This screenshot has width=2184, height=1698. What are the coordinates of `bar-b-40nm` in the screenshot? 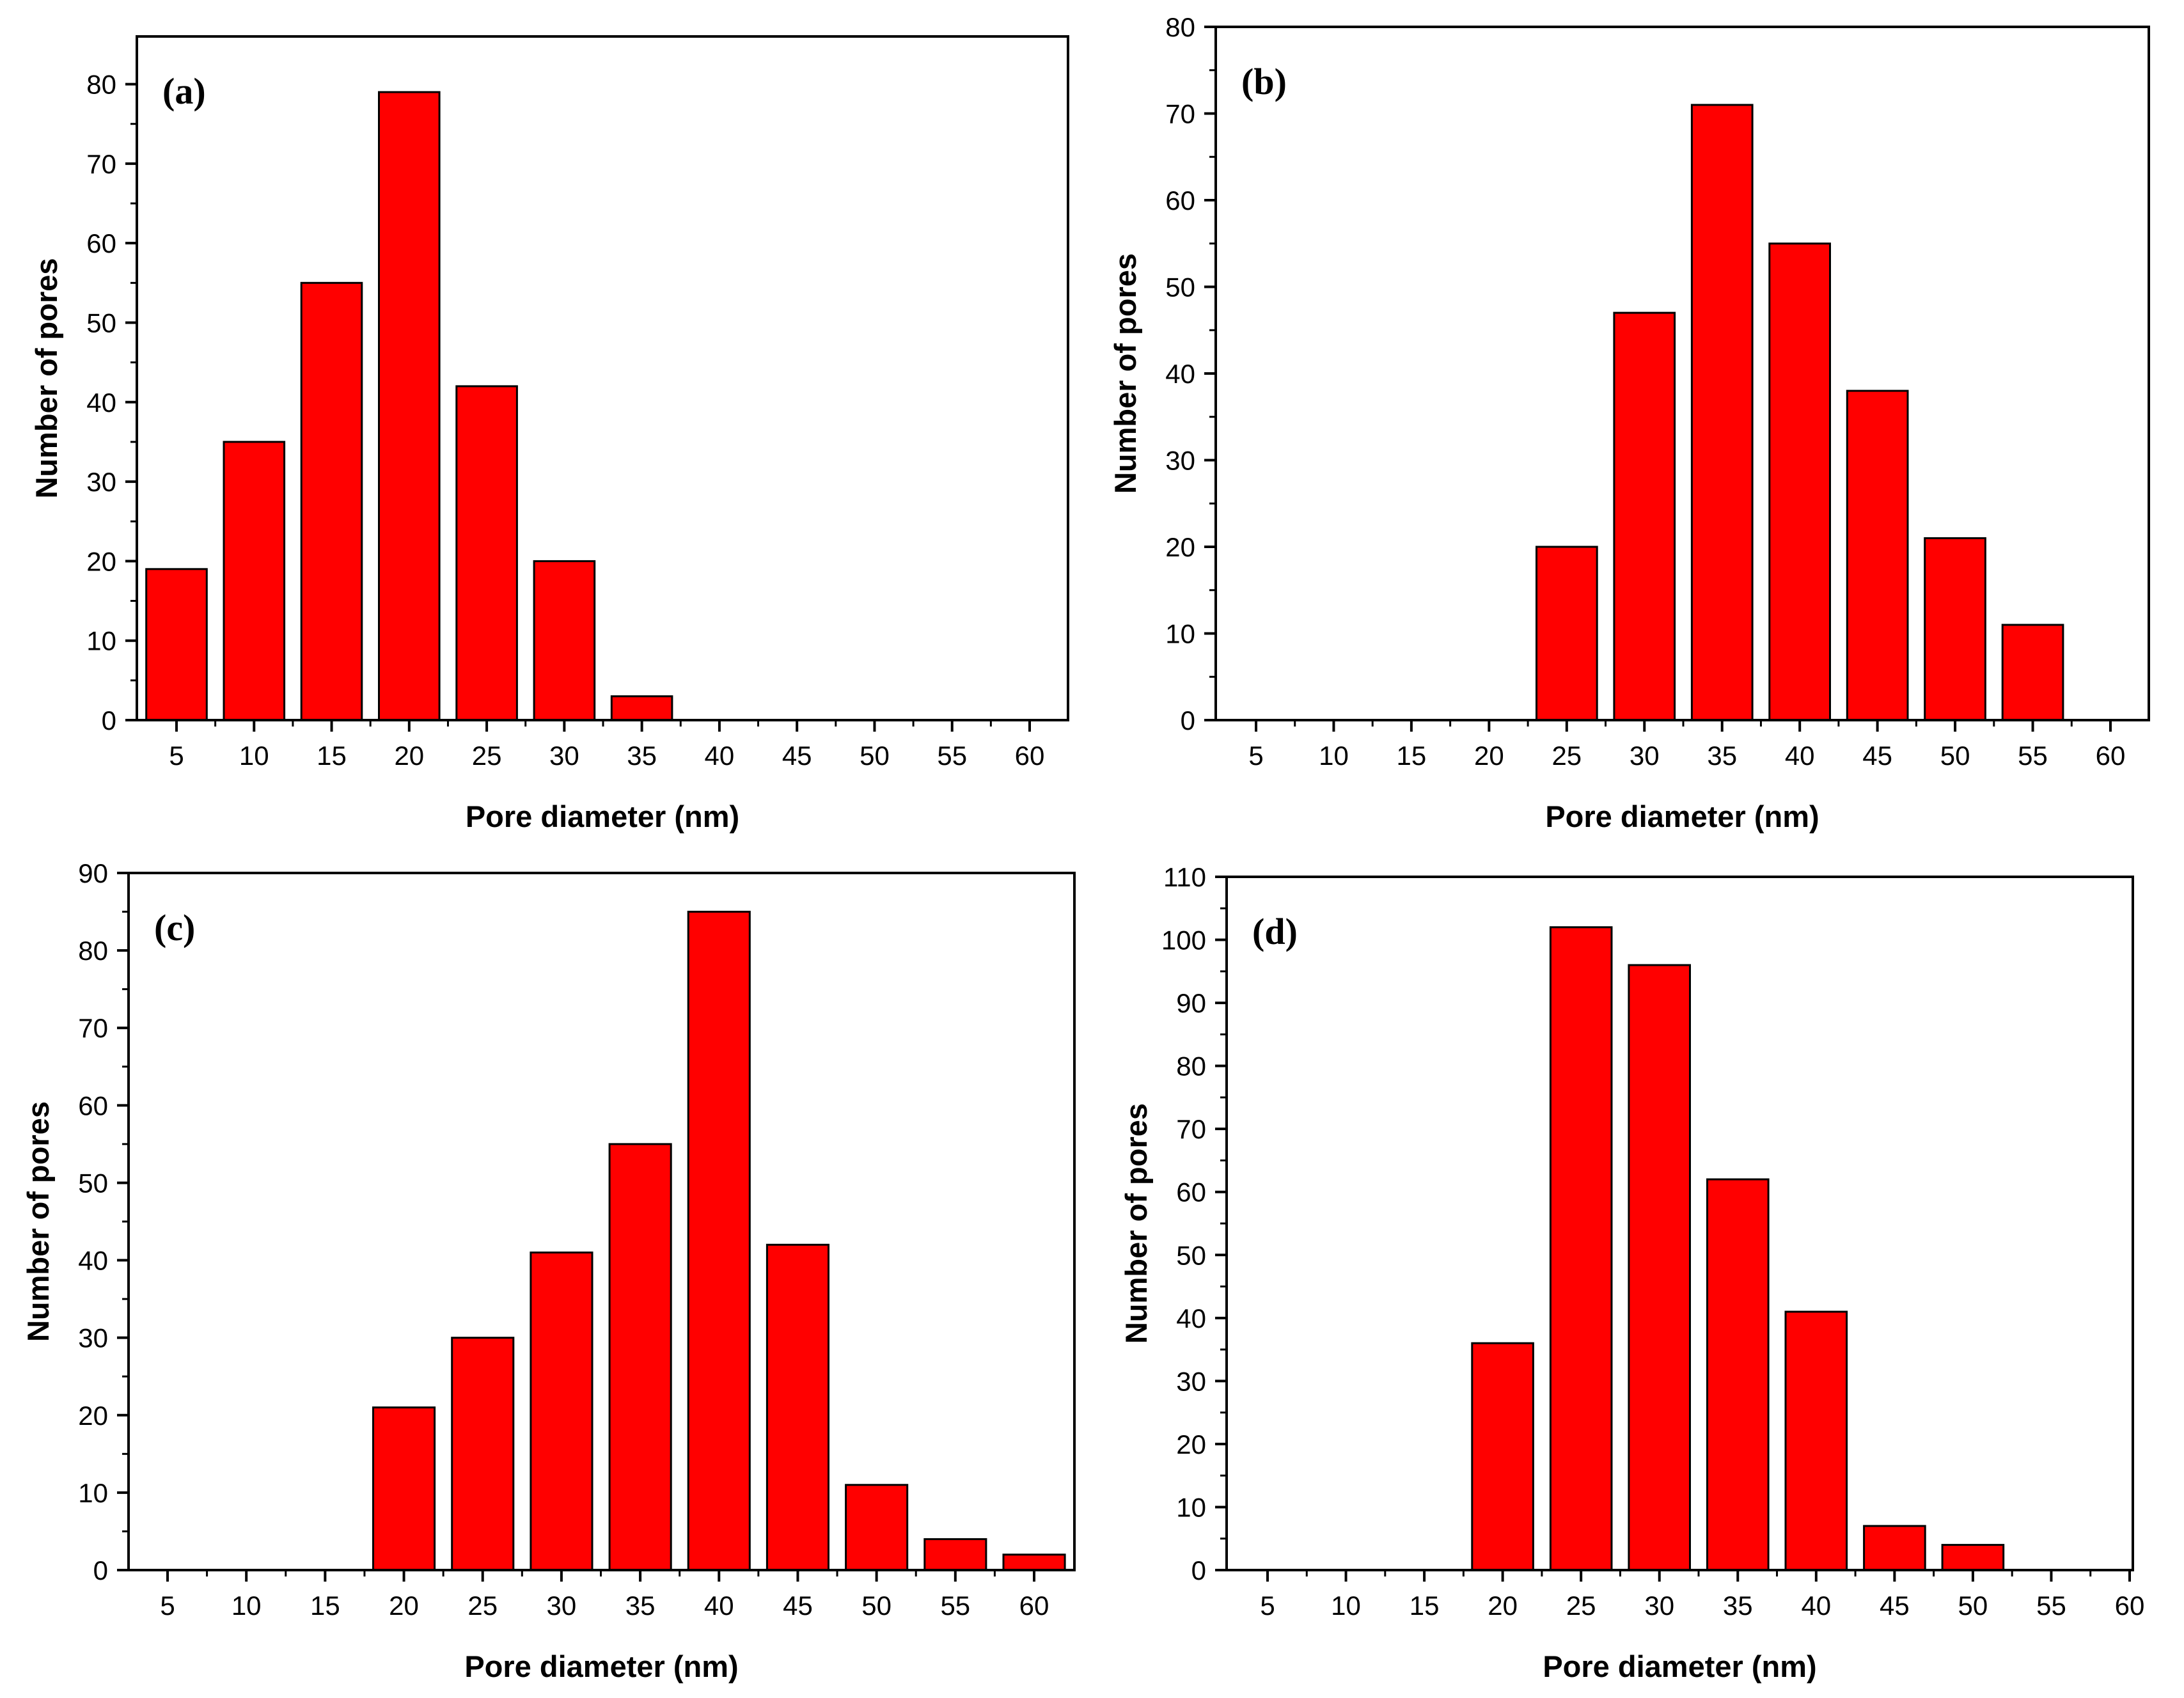 It's located at (1800, 481).